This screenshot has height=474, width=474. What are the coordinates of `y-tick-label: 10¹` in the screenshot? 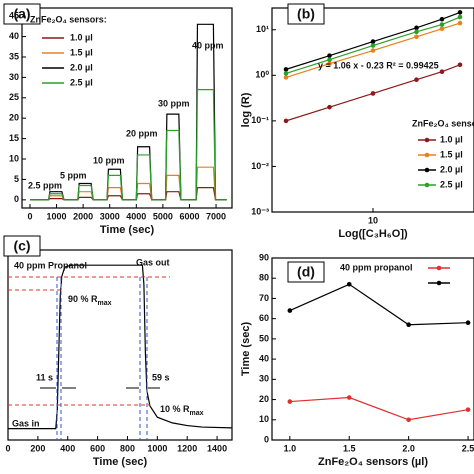 It's located at (262, 29).